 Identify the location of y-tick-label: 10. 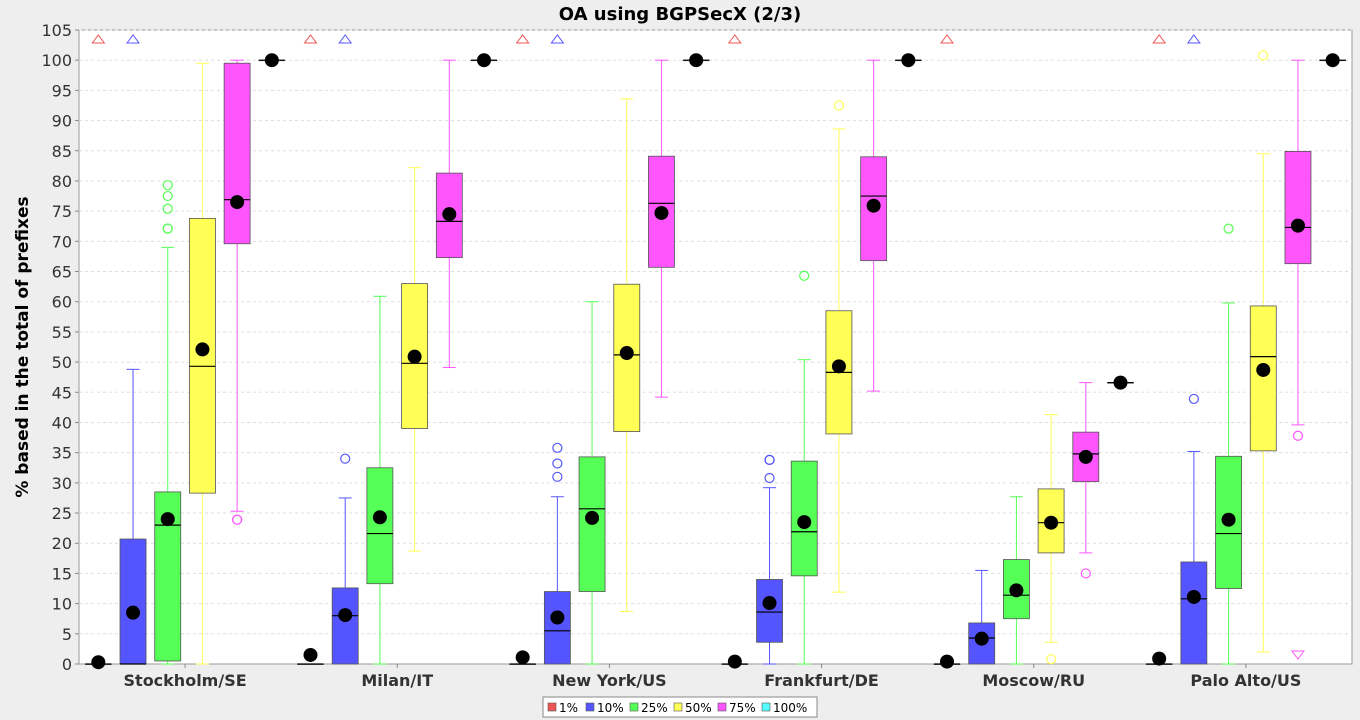
(62, 604).